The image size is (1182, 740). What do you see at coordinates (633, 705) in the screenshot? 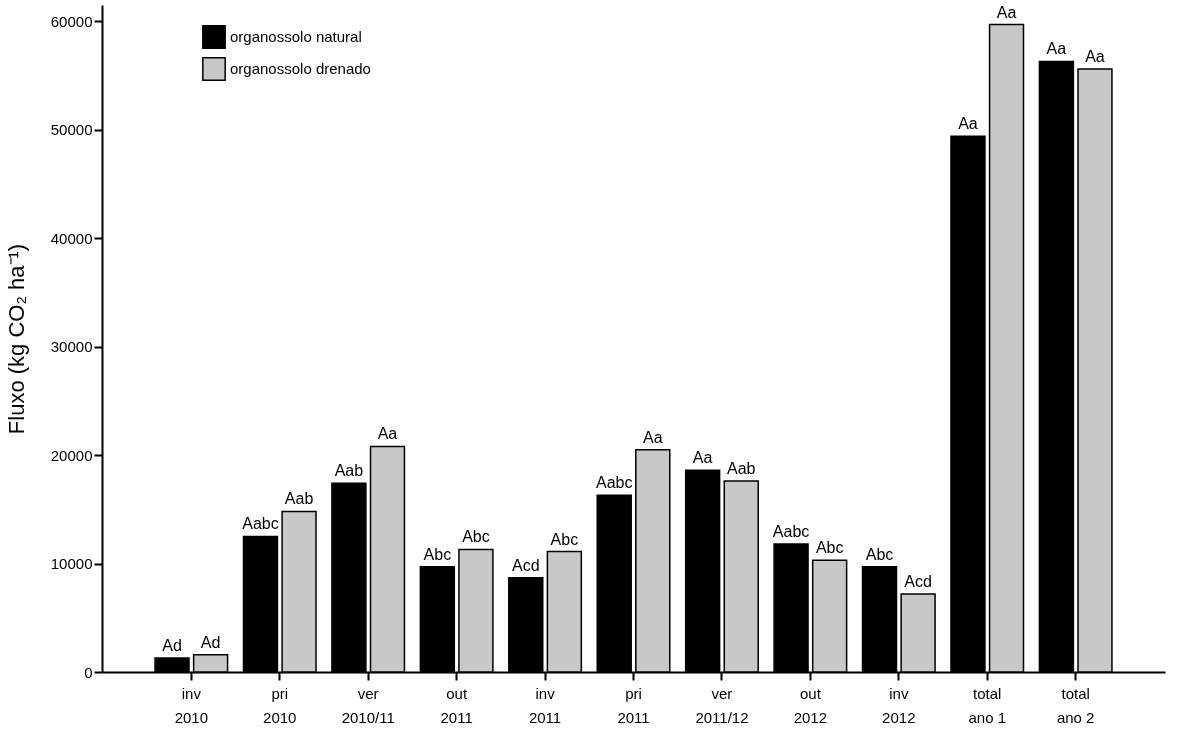
I see `x-tick-label: pri 2011` at bounding box center [633, 705].